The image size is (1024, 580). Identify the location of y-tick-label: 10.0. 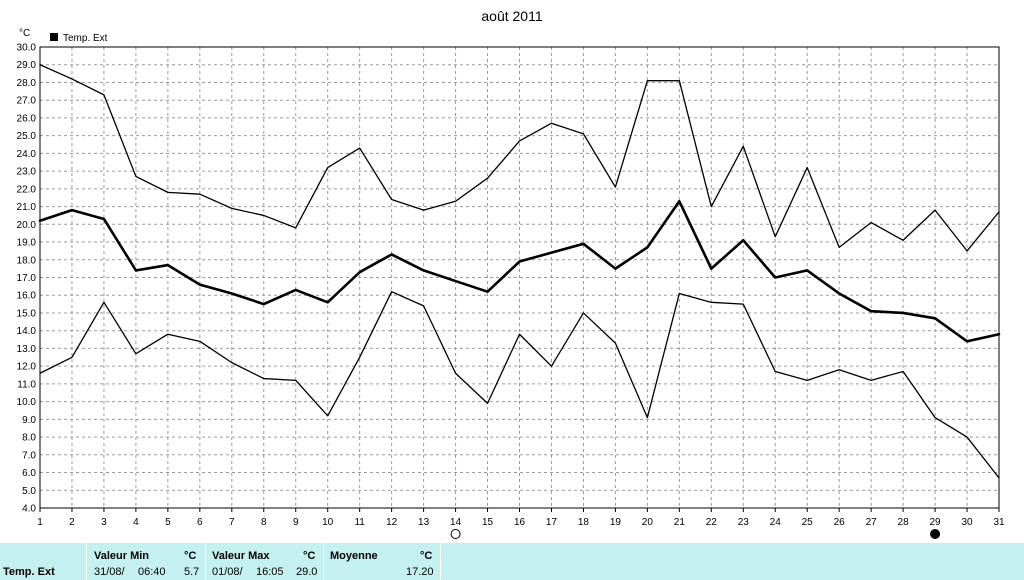
(27, 402).